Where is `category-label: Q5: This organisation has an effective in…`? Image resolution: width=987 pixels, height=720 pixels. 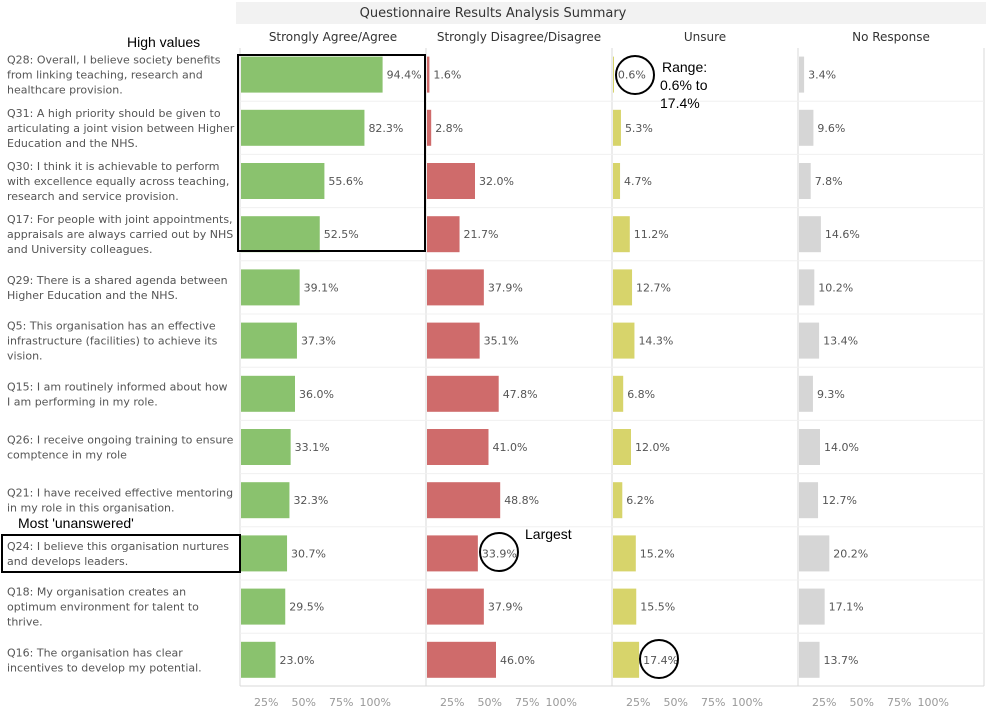
category-label: Q5: This organisation has an effective in… is located at coordinates (112, 341).